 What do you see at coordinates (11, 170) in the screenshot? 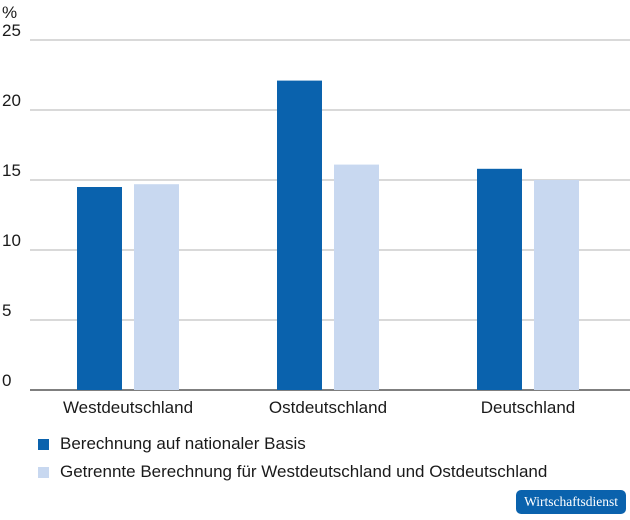
I see `y-tick-label: 15` at bounding box center [11, 170].